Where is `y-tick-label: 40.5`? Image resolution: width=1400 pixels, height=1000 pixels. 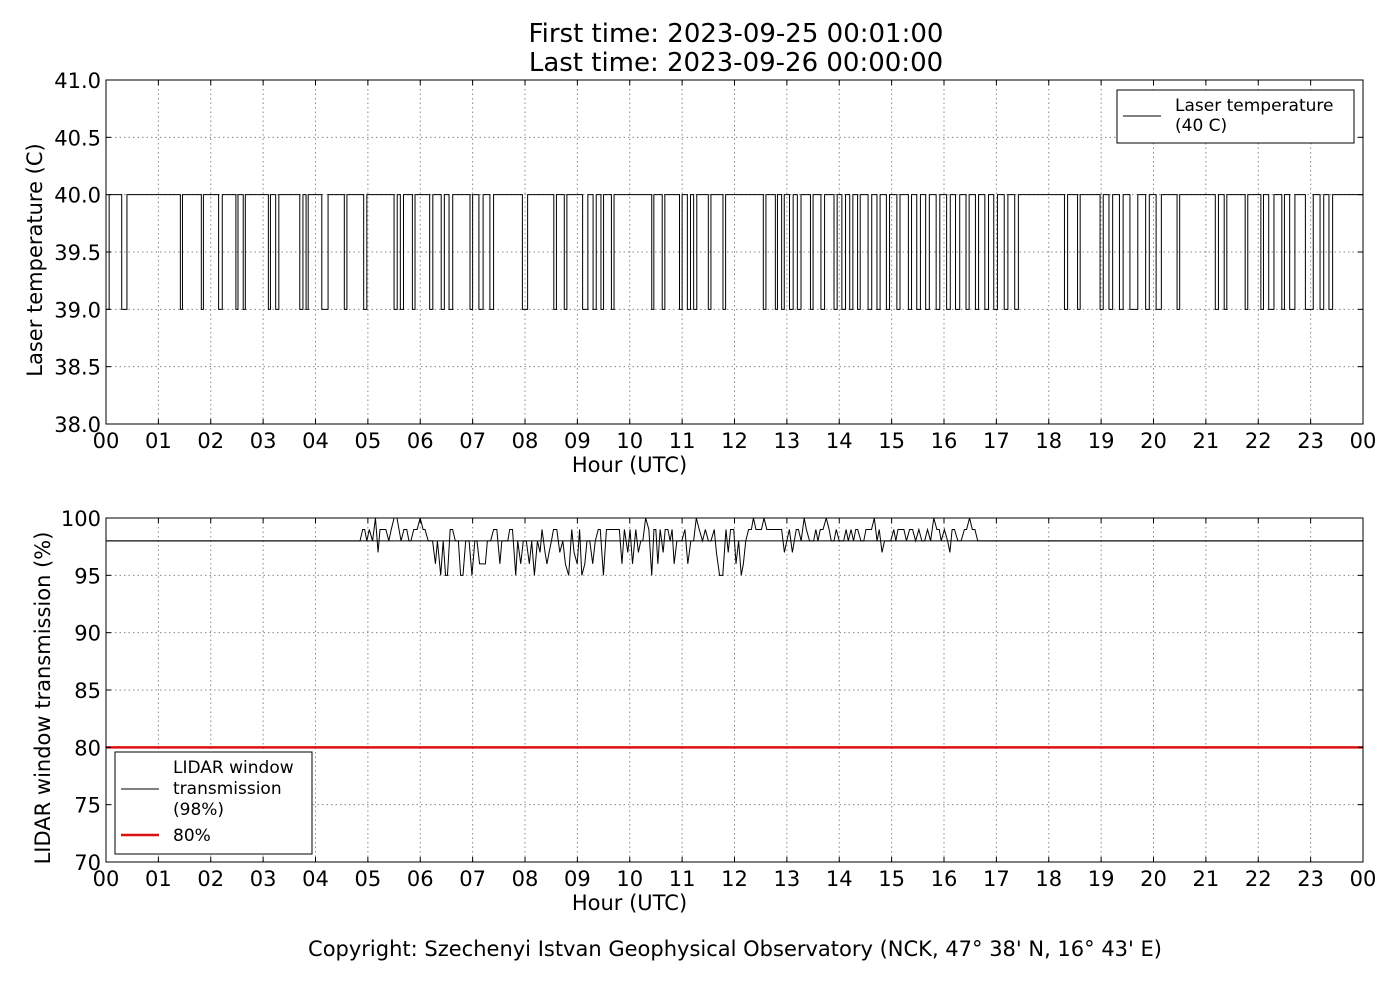 y-tick-label: 40.5 is located at coordinates (77, 138).